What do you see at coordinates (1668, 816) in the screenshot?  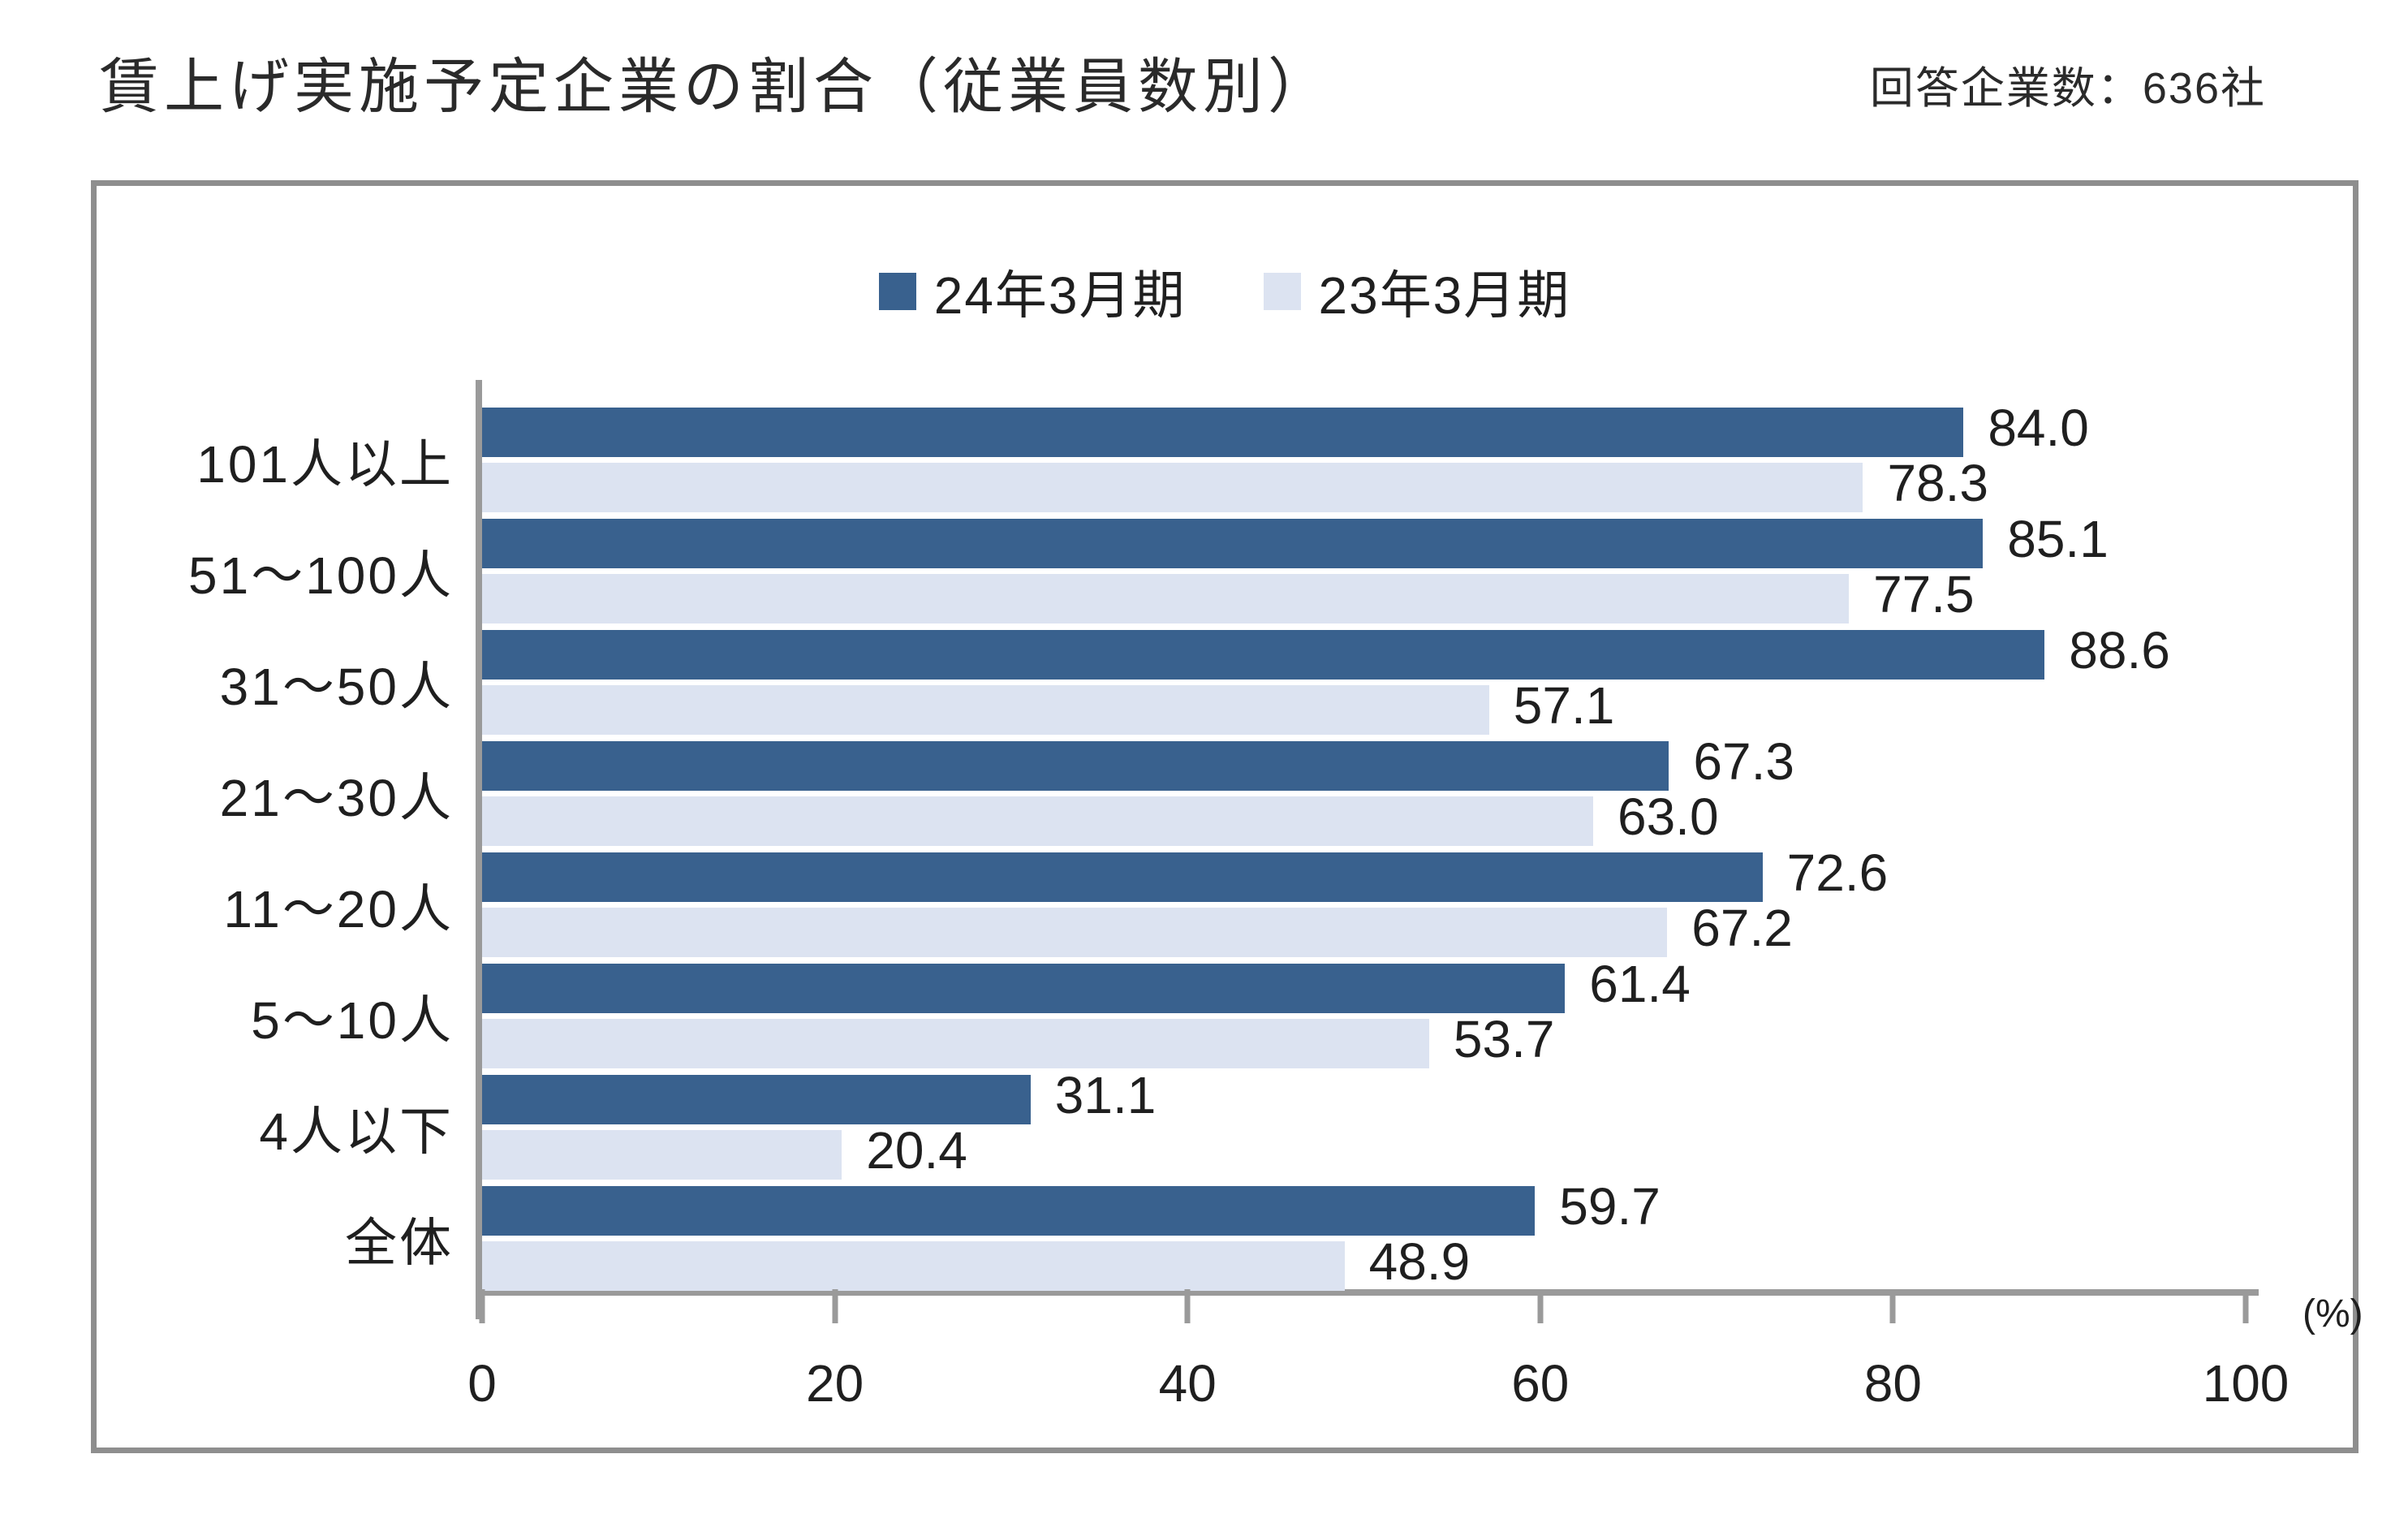 I see `value-label: 63.0` at bounding box center [1668, 816].